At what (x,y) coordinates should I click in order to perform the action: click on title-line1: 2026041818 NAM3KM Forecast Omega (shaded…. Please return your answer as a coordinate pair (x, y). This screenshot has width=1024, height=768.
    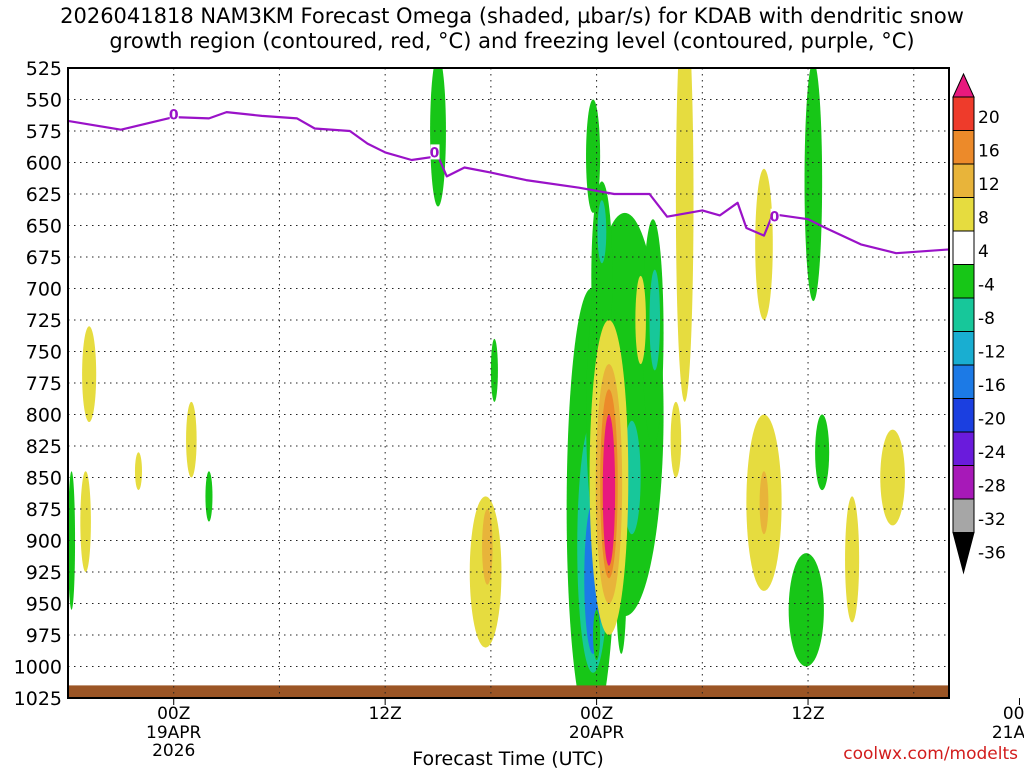
    Looking at the image, I should click on (512, 16).